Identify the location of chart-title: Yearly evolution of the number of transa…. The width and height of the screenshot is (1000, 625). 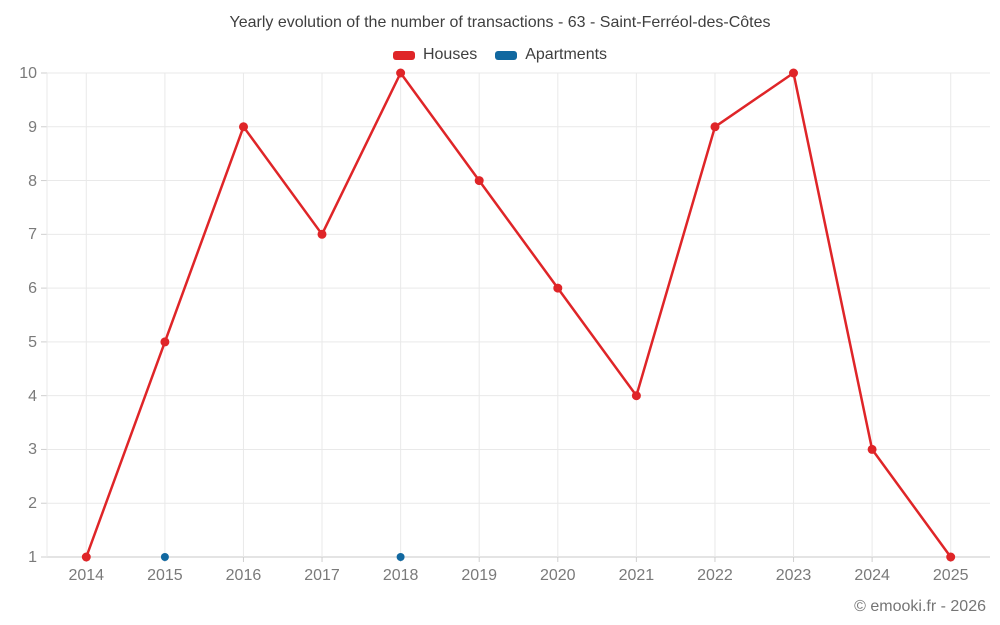
(500, 22).